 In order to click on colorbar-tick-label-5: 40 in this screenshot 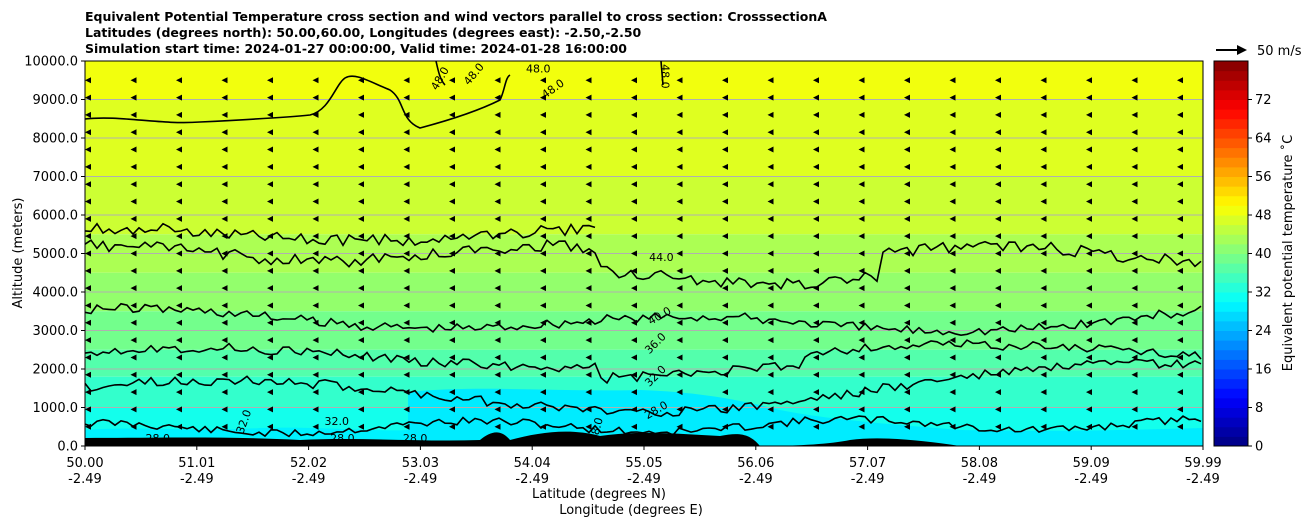, I will do `click(1263, 254)`.